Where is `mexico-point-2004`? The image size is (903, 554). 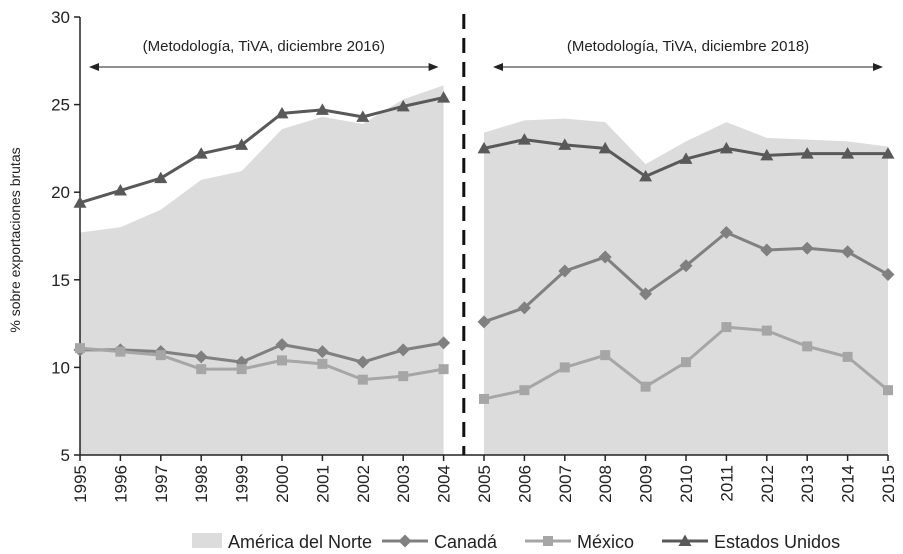 mexico-point-2004 is located at coordinates (443, 369).